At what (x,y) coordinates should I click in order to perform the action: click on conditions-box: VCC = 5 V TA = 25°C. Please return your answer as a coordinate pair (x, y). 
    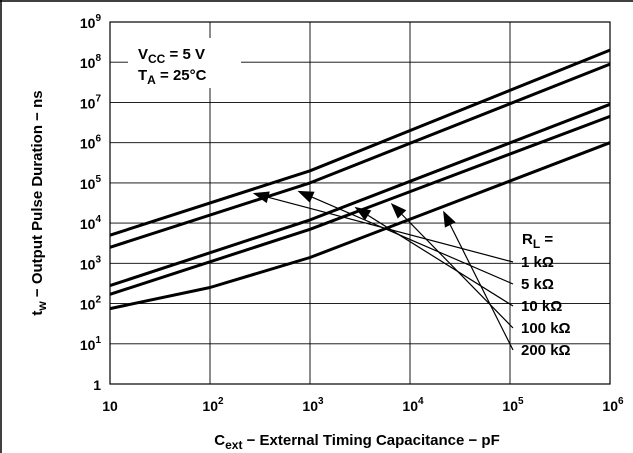
    Looking at the image, I should click on (172, 66).